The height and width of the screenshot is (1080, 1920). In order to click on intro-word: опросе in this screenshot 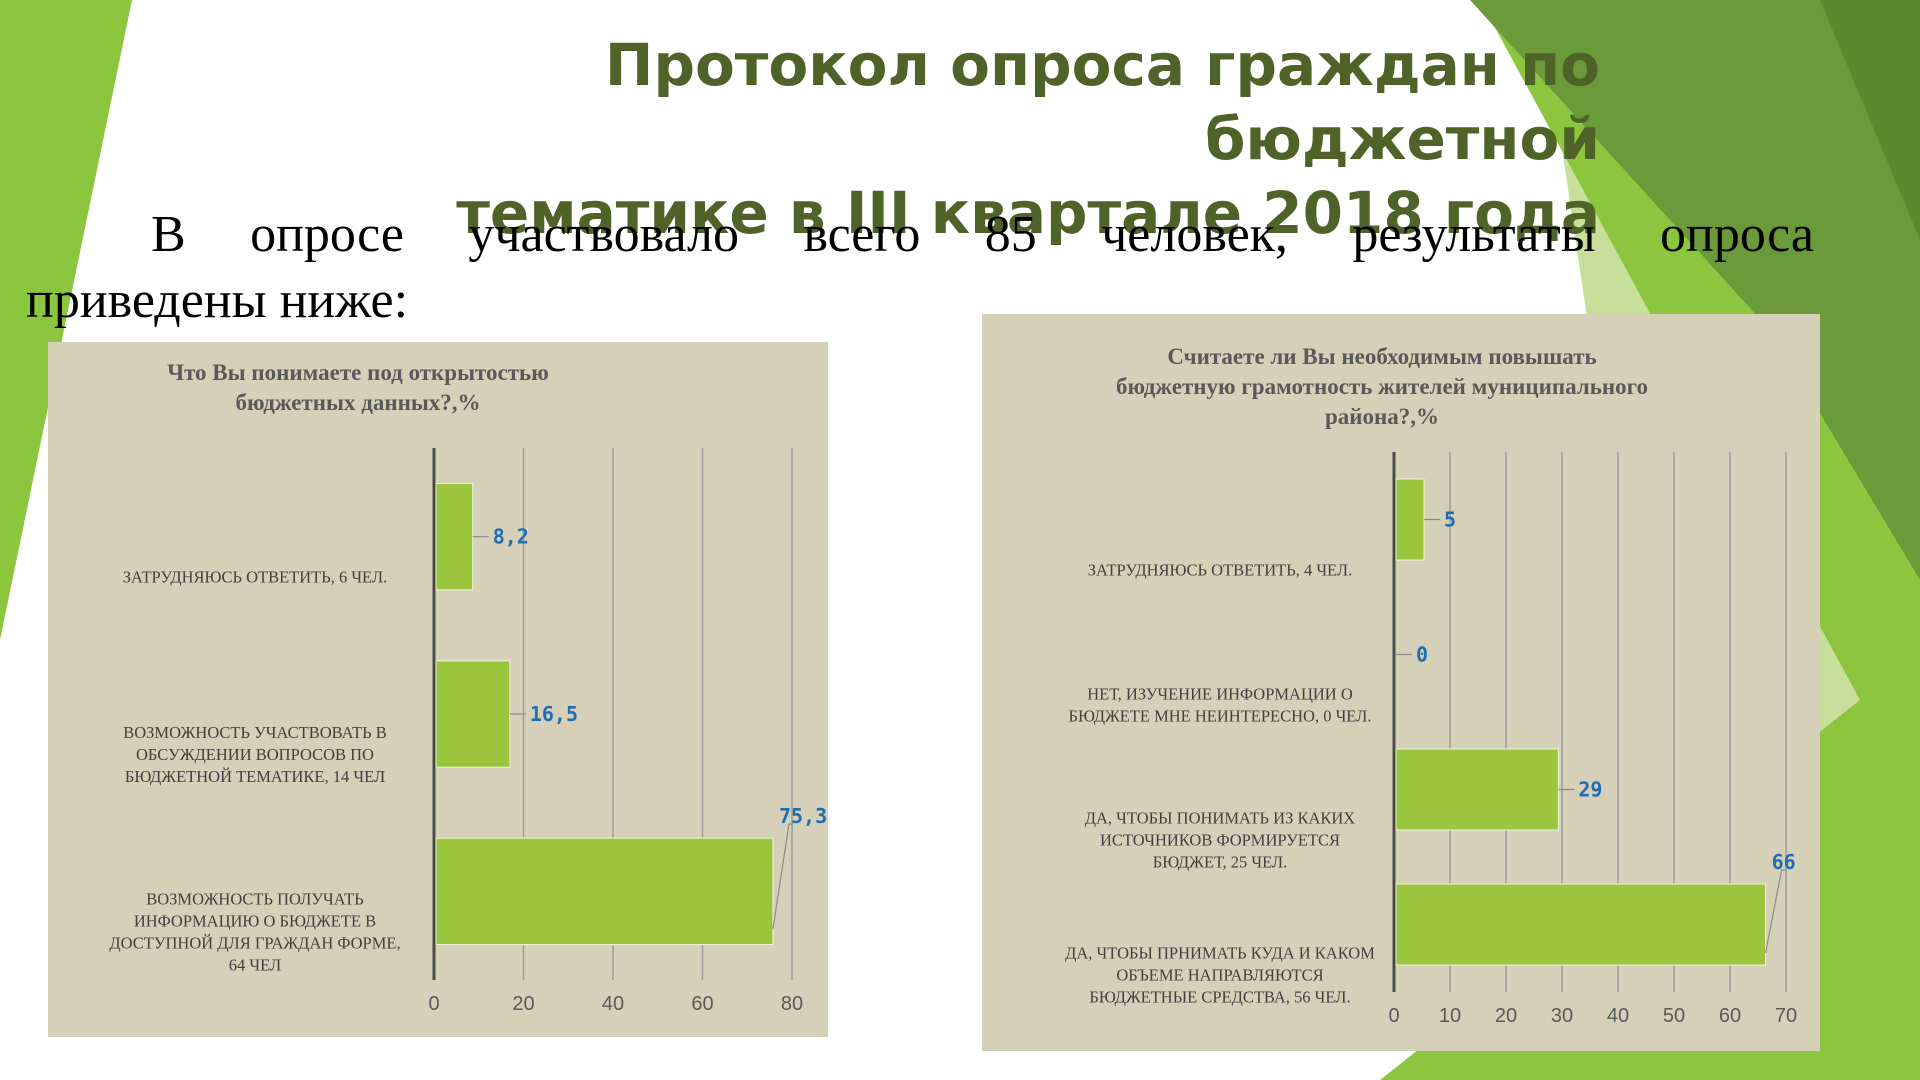, I will do `click(327, 234)`.